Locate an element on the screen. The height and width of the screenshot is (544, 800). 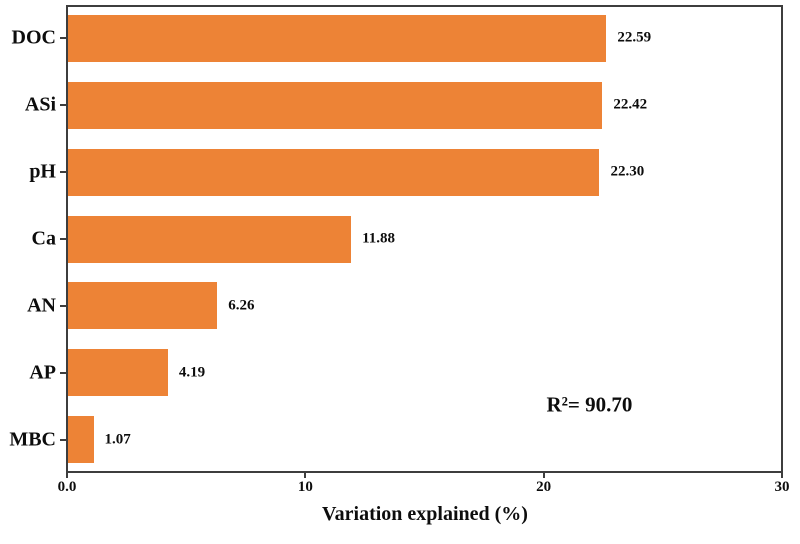
bar-value-label: 1.07 is located at coordinates (117, 439).